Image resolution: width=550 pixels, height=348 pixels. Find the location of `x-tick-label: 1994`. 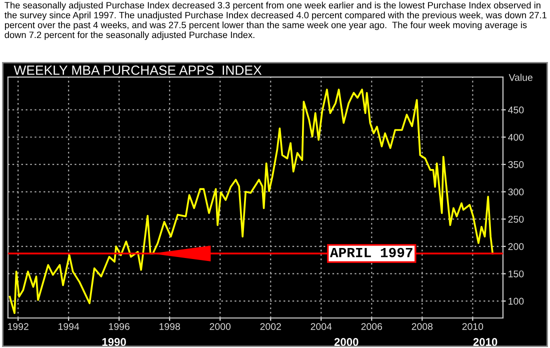

x-tick-label: 1994 is located at coordinates (69, 326).